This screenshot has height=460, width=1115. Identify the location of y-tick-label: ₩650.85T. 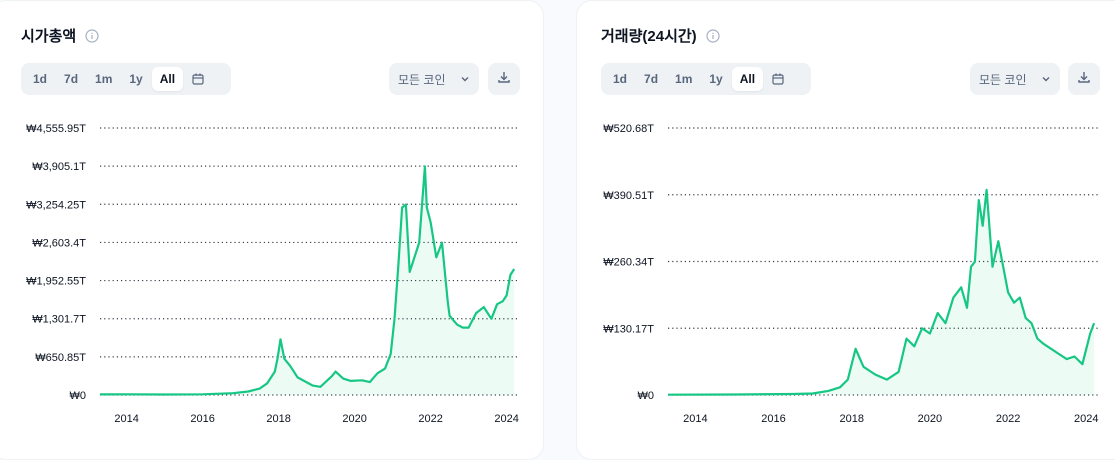
(60, 358).